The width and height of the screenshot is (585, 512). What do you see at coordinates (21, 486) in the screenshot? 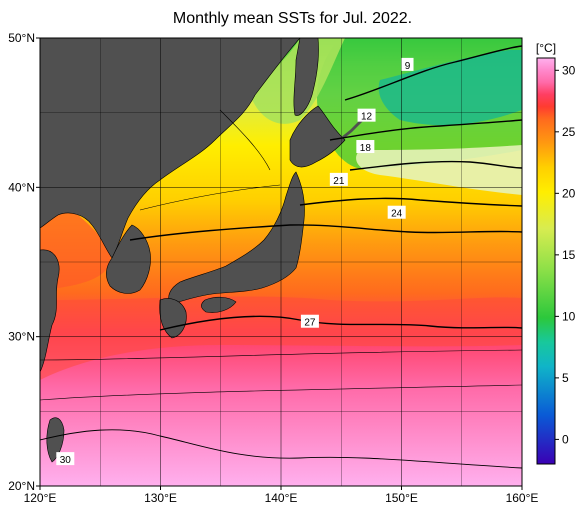
I see `y-tick-label: 20°N` at bounding box center [21, 486].